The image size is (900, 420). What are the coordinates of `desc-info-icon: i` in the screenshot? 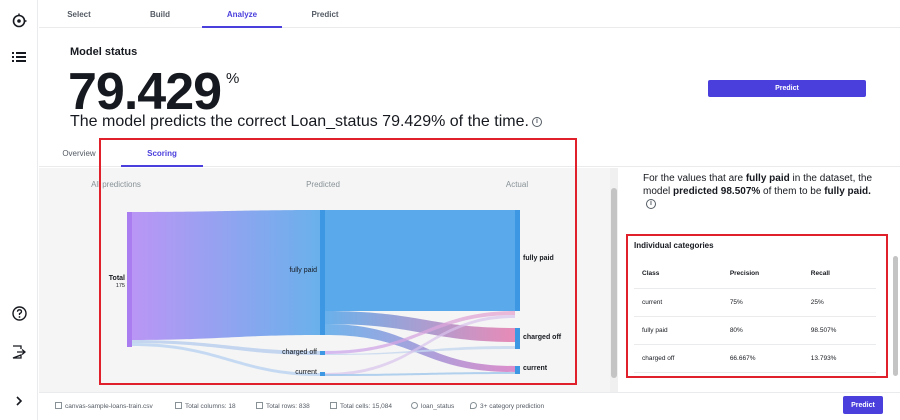 It's located at (651, 204).